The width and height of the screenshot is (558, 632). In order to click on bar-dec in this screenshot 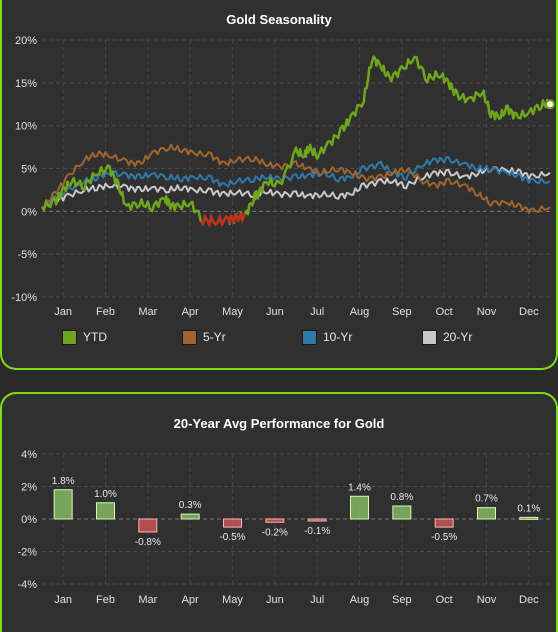, I will do `click(529, 518)`.